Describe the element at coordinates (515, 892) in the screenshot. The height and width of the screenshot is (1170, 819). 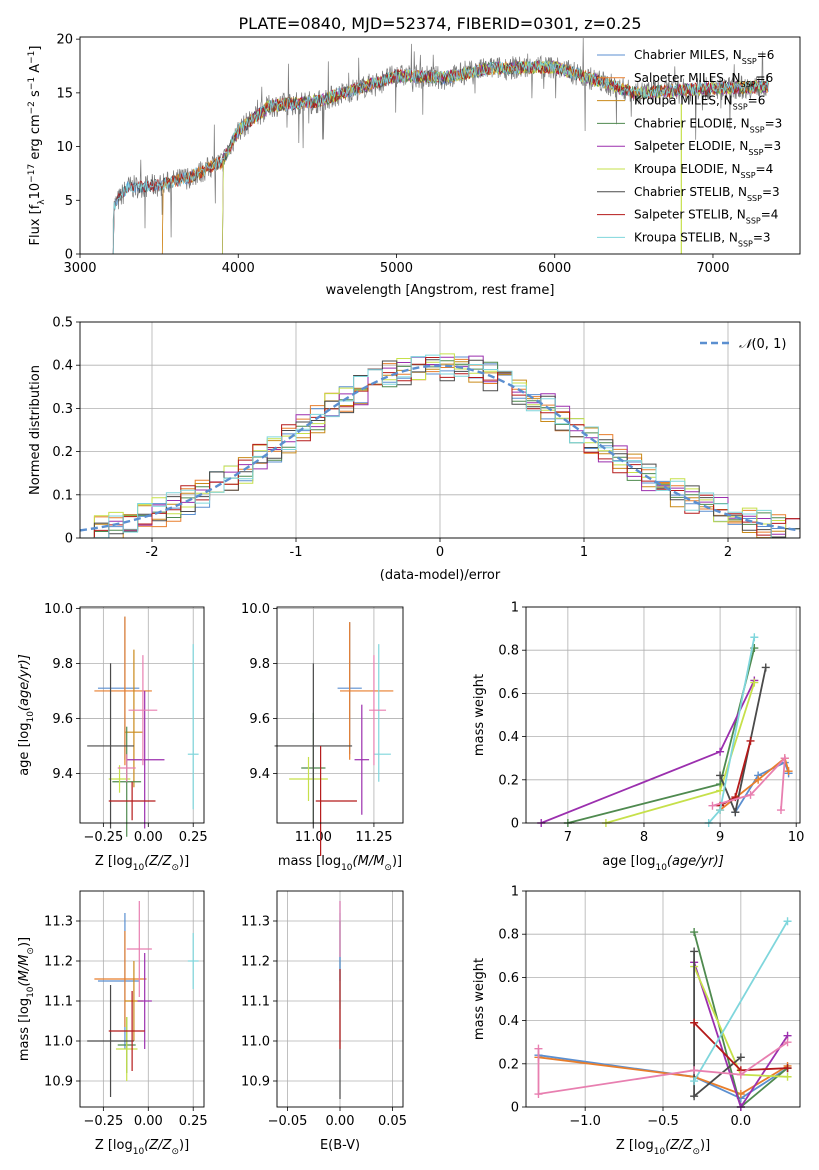
I see `y-tick-label: 1` at that location.